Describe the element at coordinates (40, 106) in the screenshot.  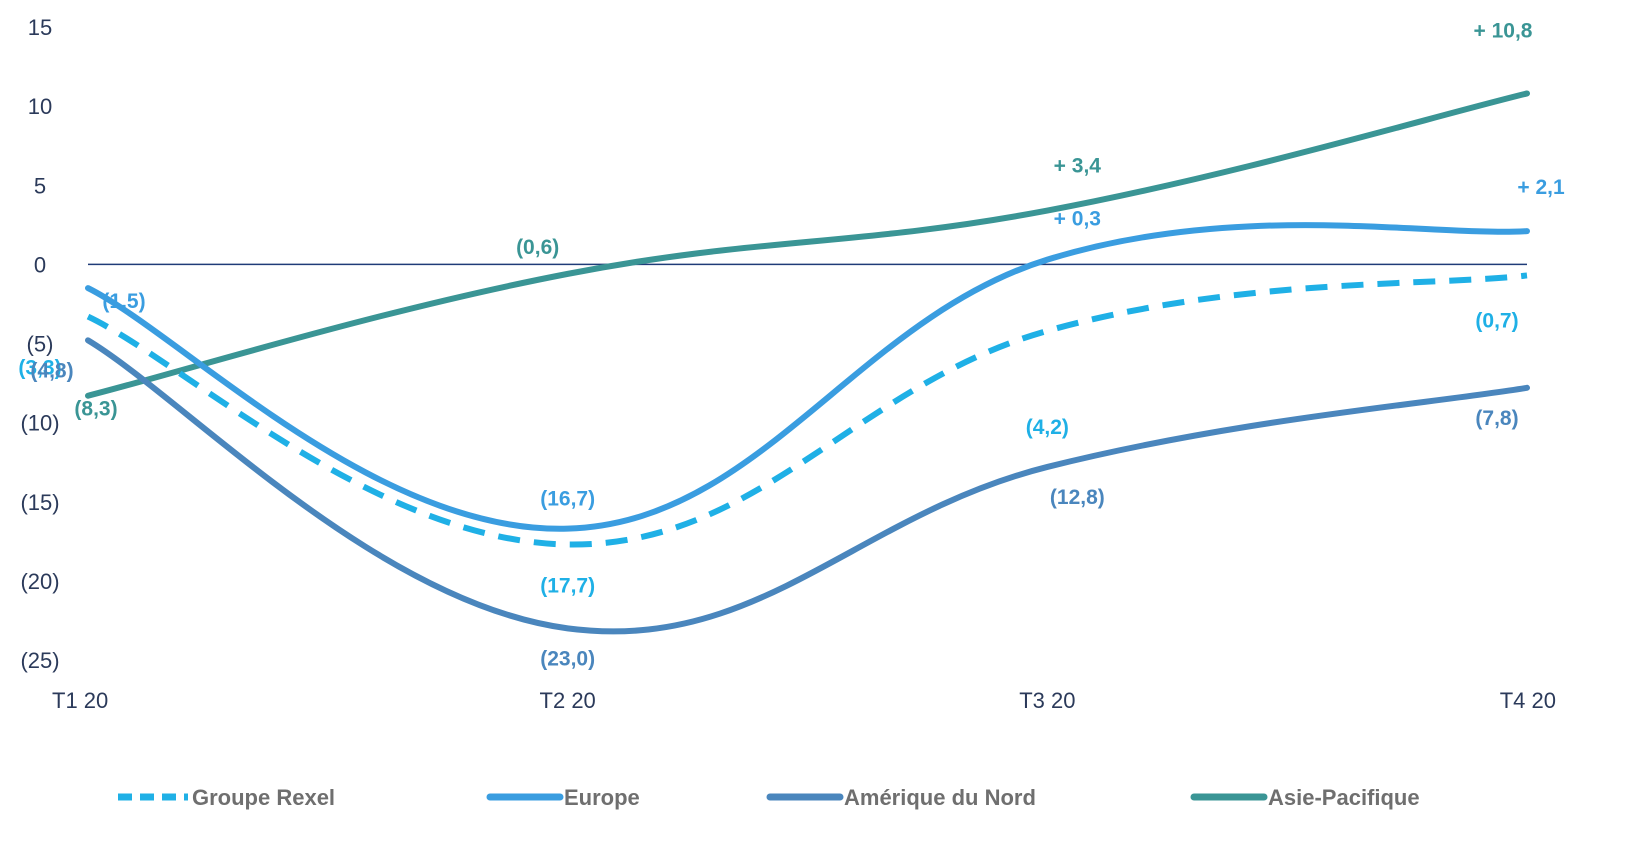
I see `y-tick-label: 10` at that location.